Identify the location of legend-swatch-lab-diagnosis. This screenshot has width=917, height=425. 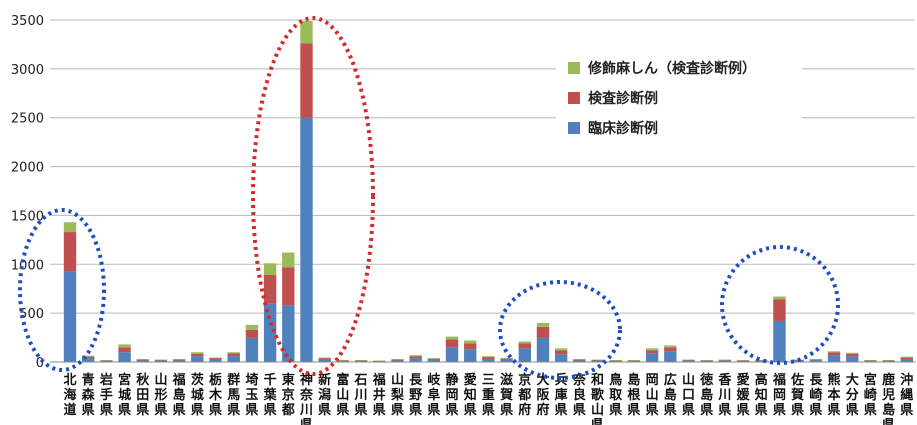
(574, 98).